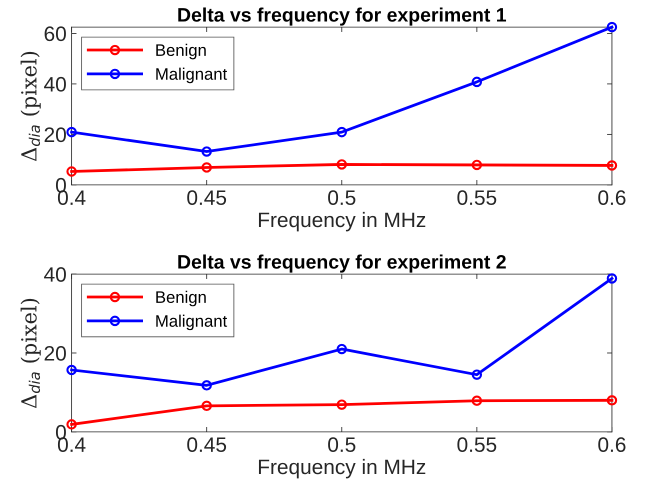 The width and height of the screenshot is (651, 493). I want to click on chart-title: Delta vs frequency for experiment 2, so click(342, 263).